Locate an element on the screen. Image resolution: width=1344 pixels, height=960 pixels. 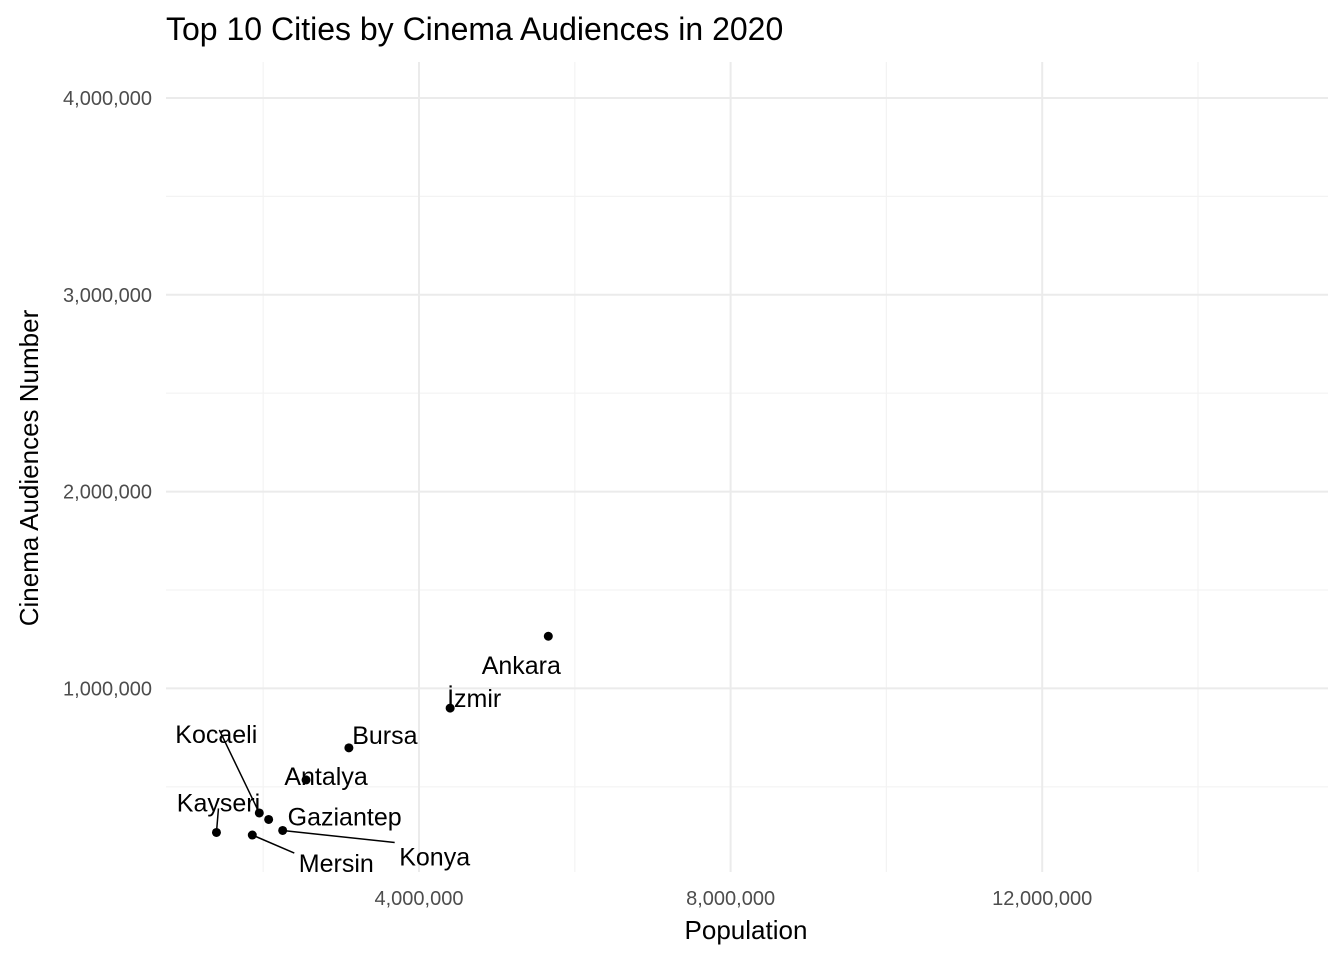
y-axis-ticks: 1,000,000 2,000,000 3,000,000 4,000,000 is located at coordinates (107, 394).